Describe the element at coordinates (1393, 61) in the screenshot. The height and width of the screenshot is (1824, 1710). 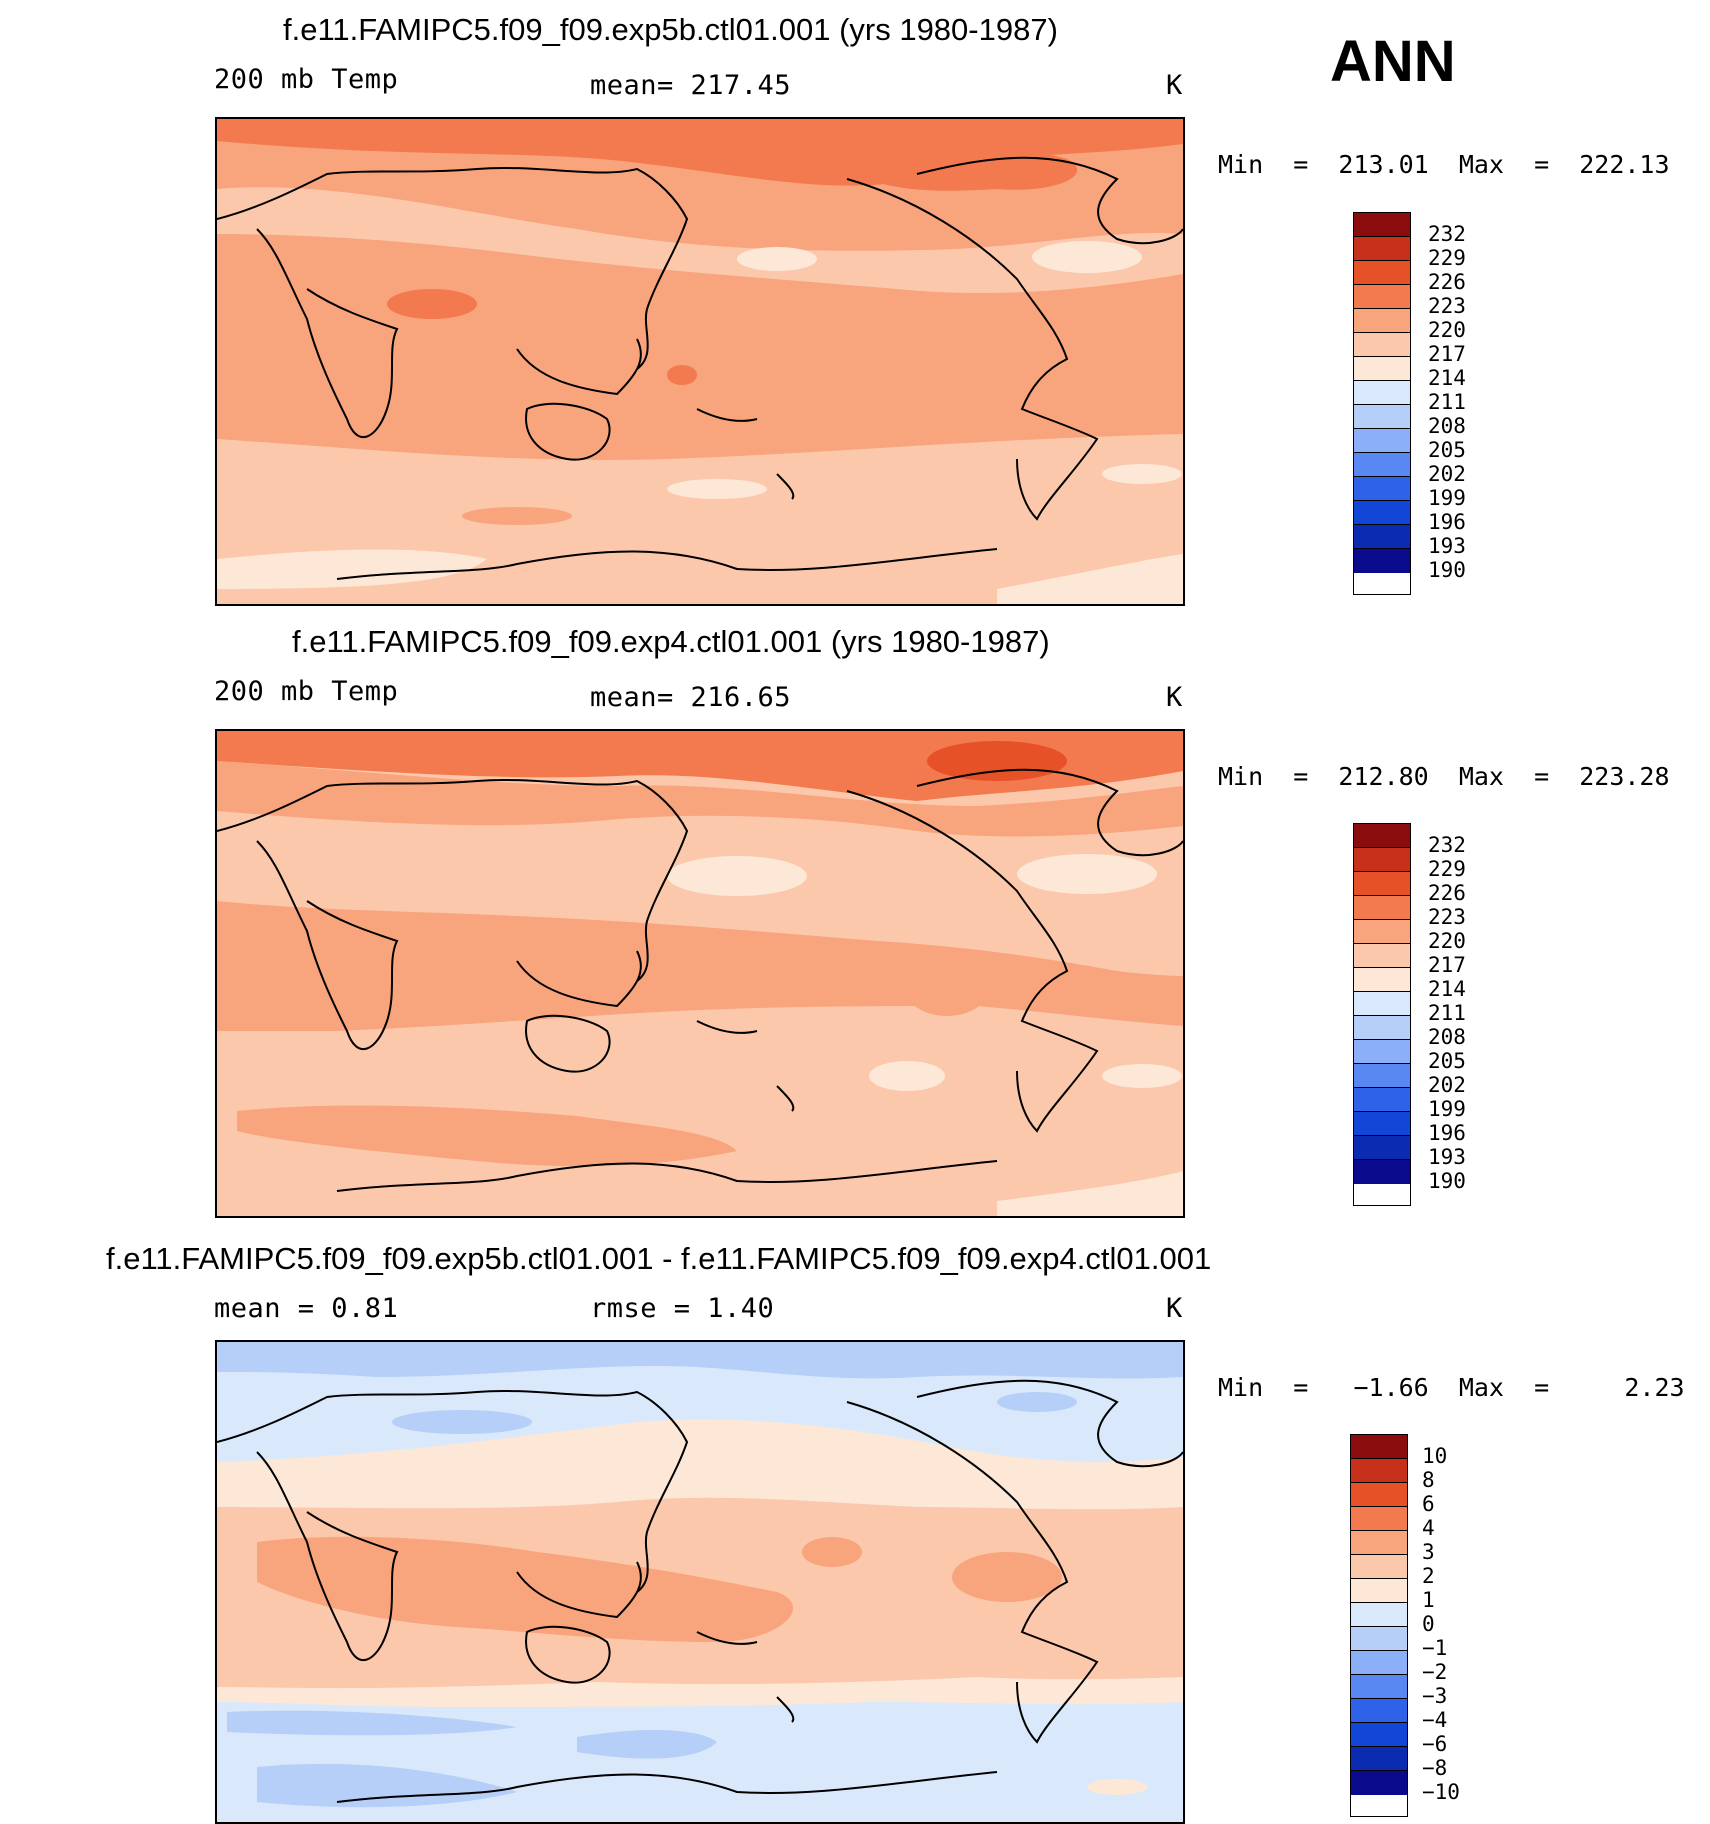
I see `season-label: ANN` at that location.